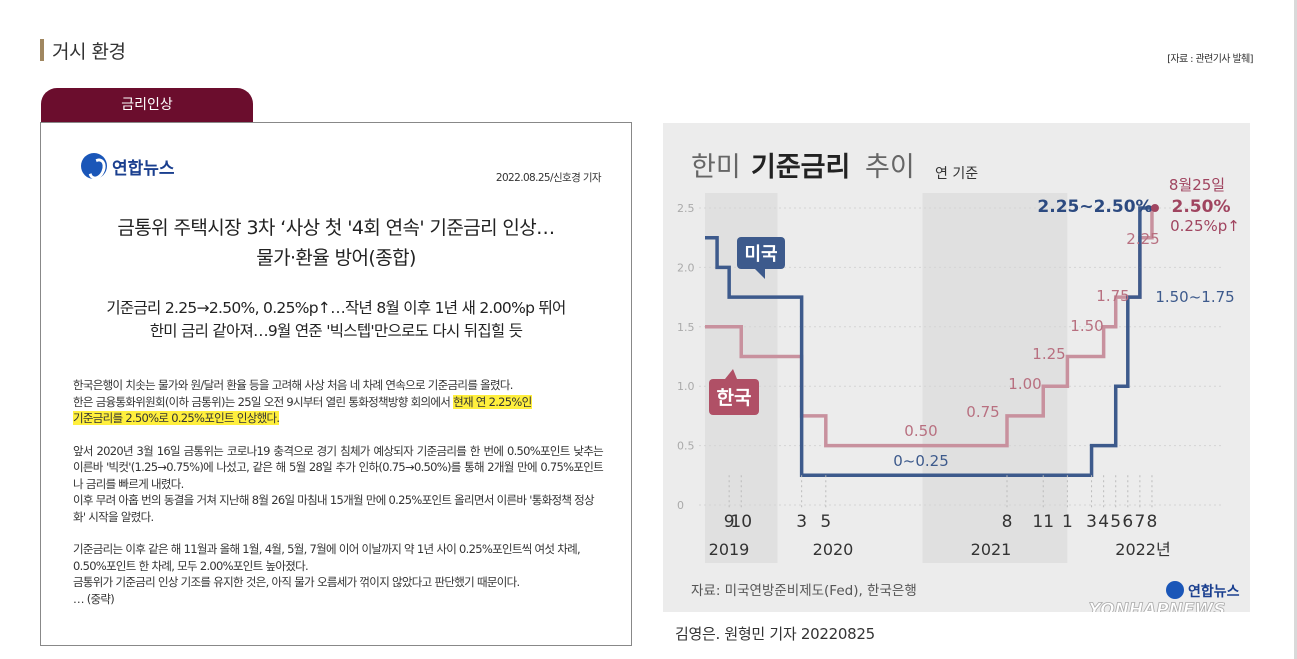 The image size is (1297, 659). I want to click on x-tick-label: 10, so click(741, 522).